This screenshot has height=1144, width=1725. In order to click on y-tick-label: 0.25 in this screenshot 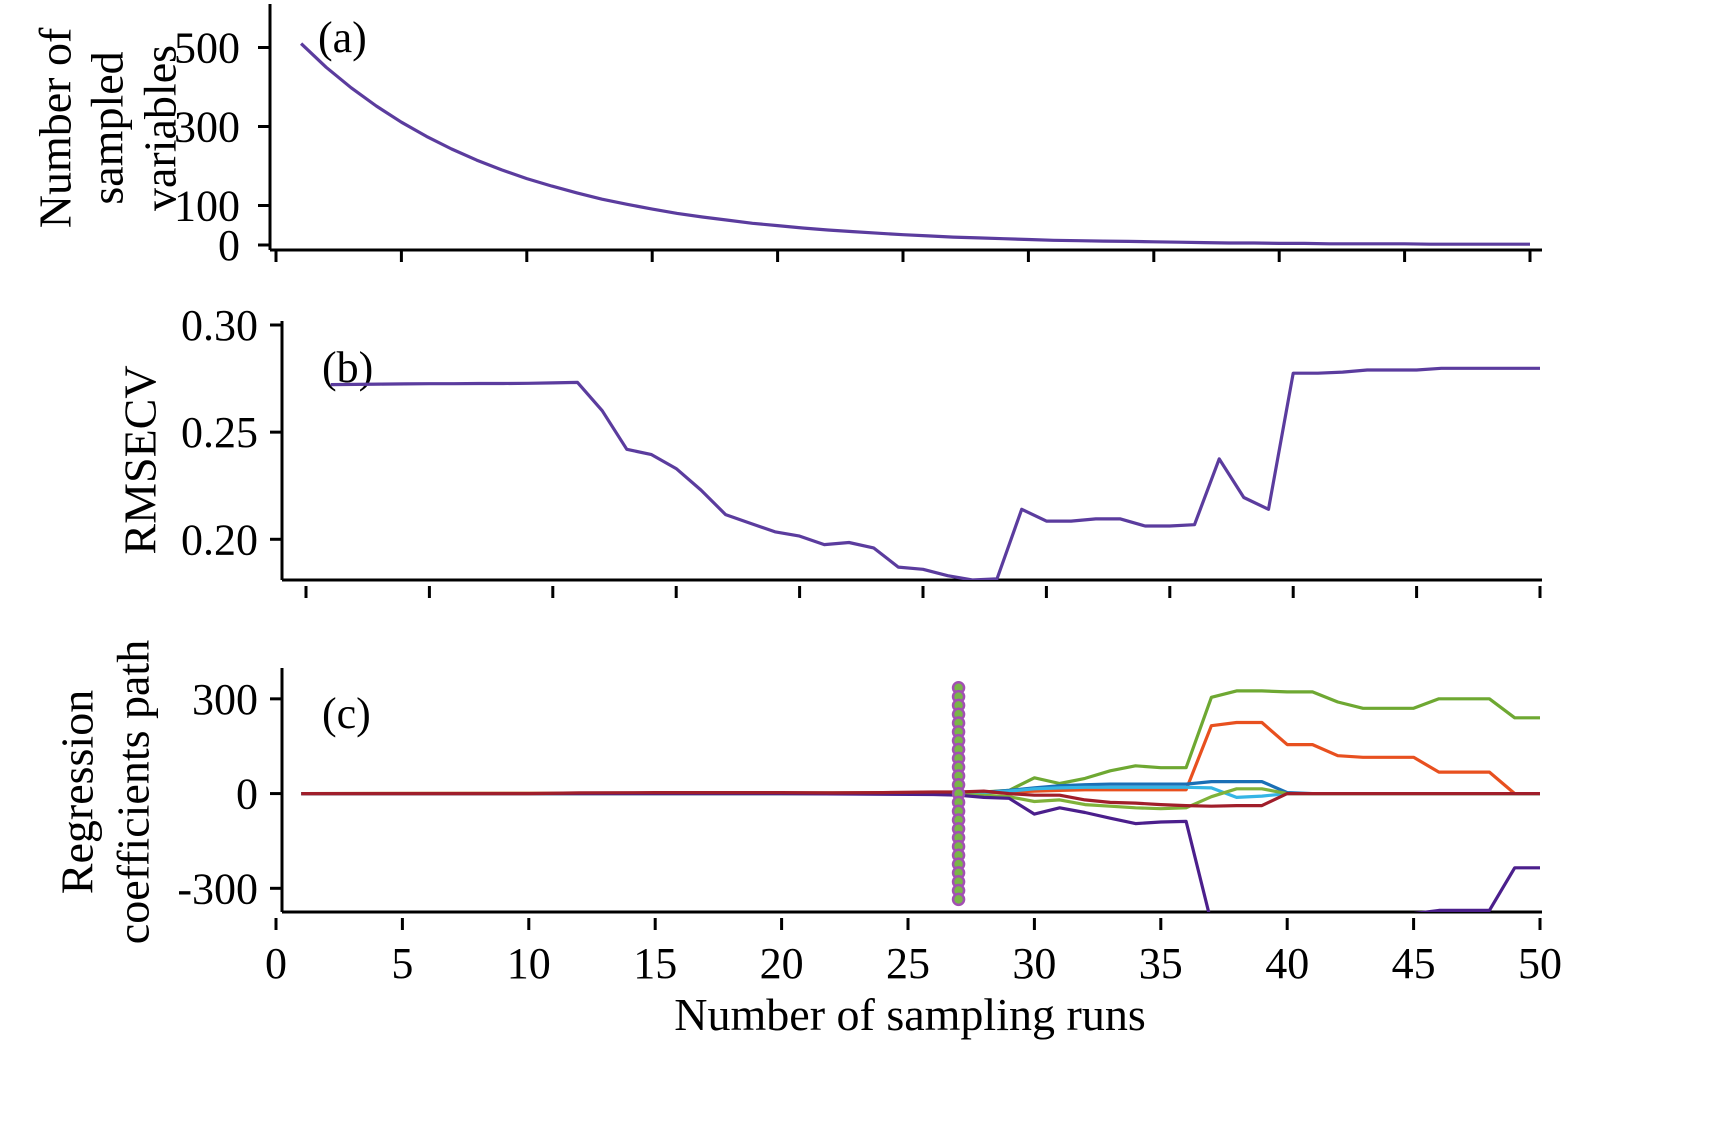, I will do `click(219, 432)`.